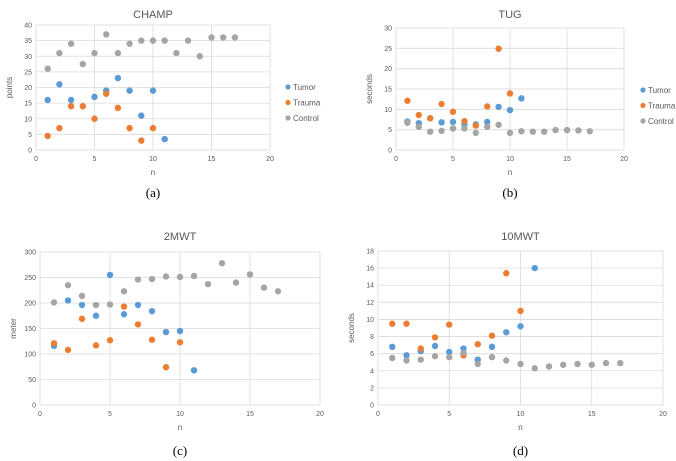 This screenshot has height=461, width=676. I want to click on y-axis-label: seconds, so click(369, 89).